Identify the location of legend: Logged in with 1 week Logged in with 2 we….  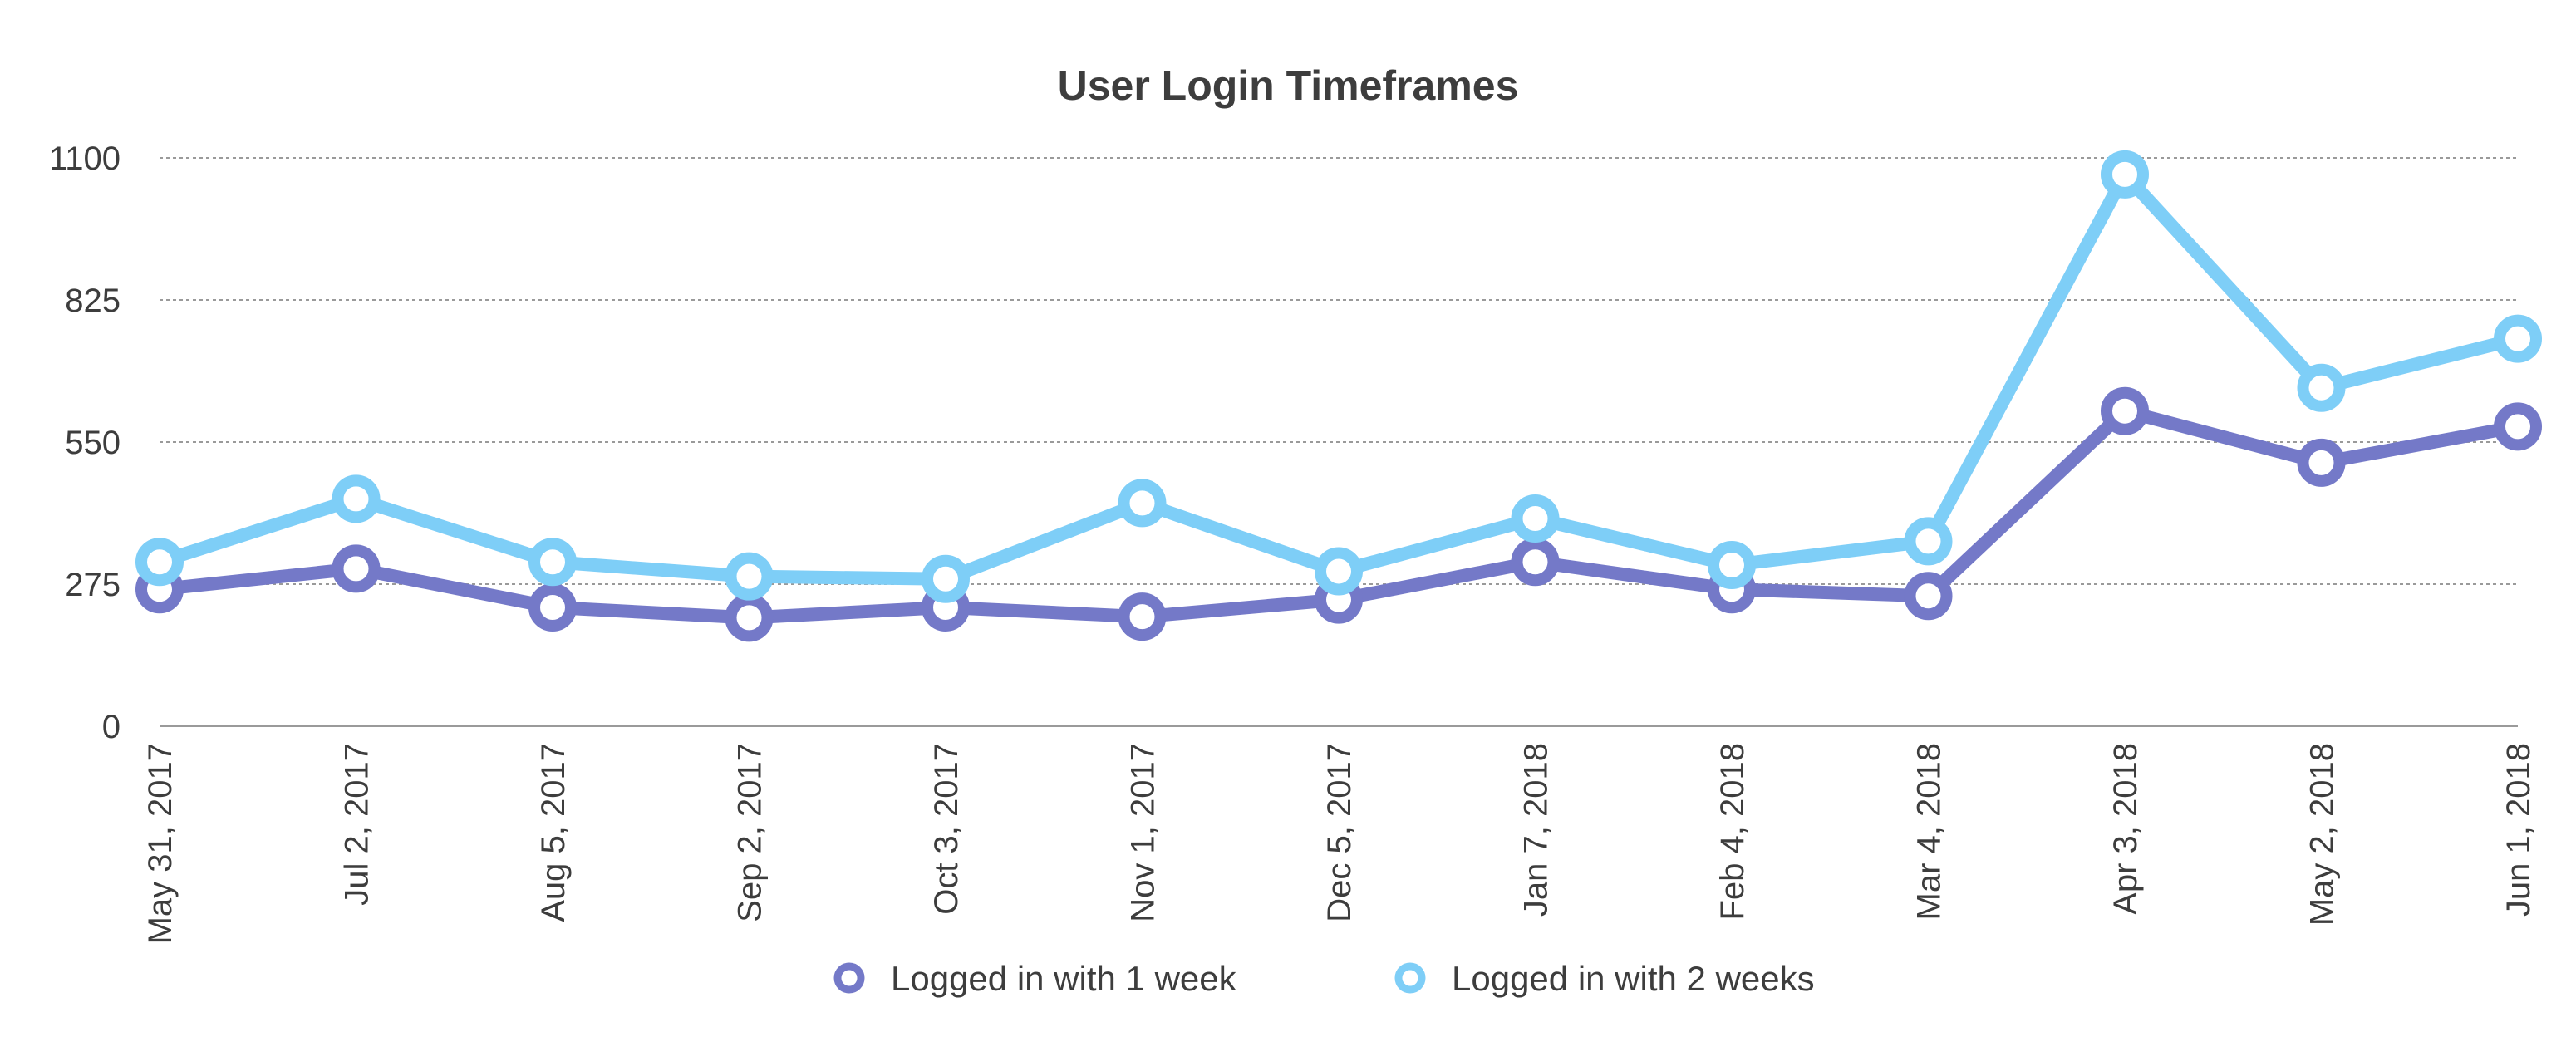
(1324, 979).